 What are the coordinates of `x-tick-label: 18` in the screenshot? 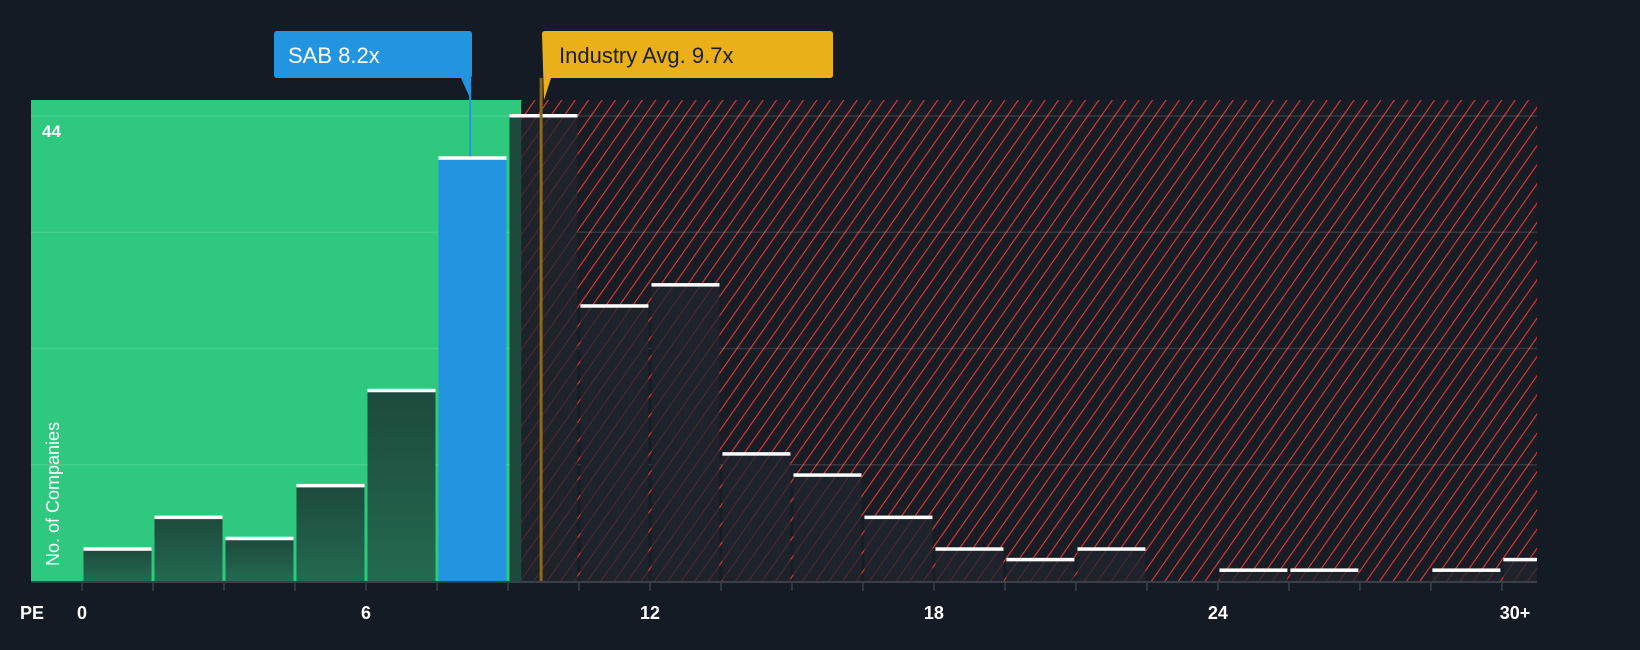 It's located at (934, 613).